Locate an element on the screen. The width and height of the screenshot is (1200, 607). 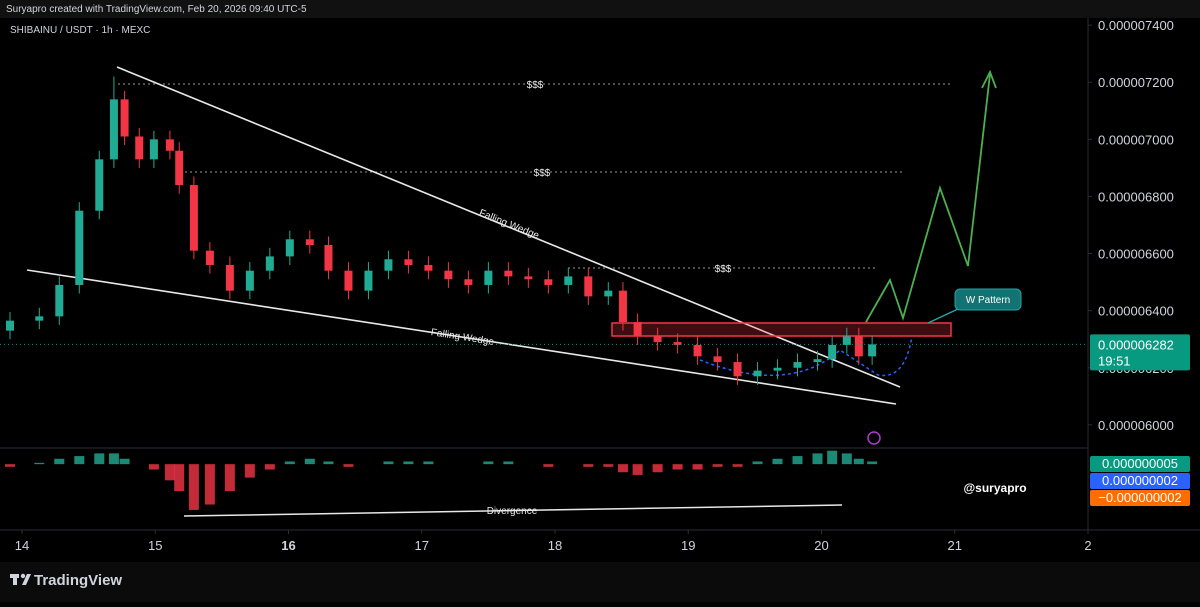
macd-readout: 0.000000005 is located at coordinates (1140, 463).